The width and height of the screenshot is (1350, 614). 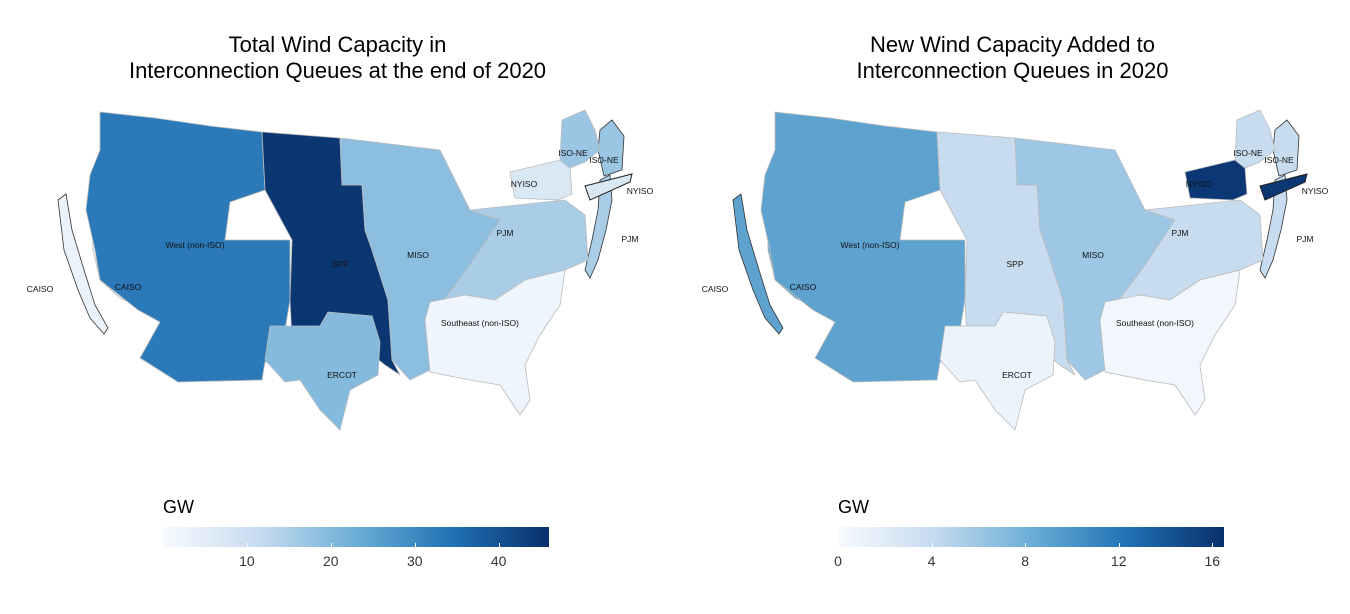 I want to click on map-title-line-2: Interconnection Queues in 2020, so click(x=1012, y=70).